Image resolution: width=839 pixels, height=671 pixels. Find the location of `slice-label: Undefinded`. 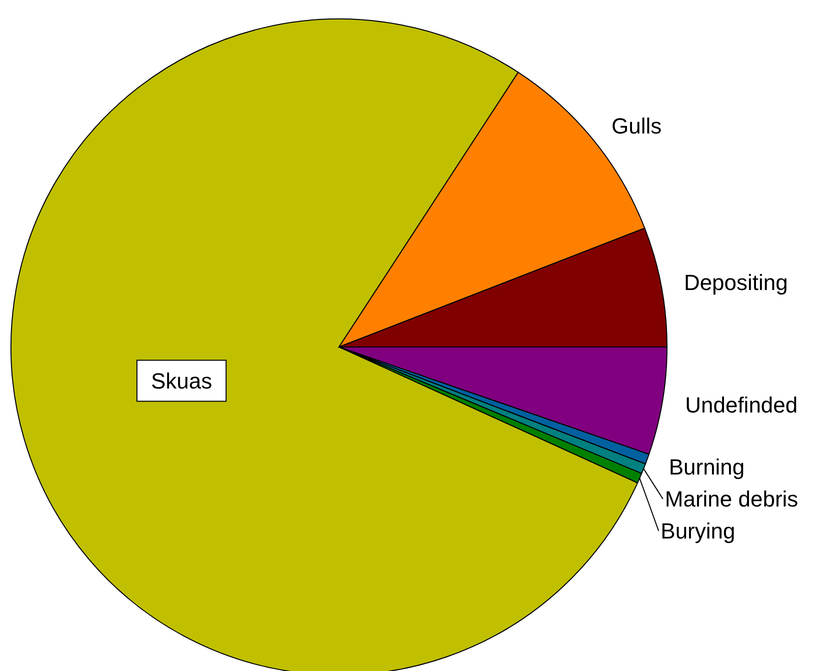

slice-label: Undefinded is located at coordinates (741, 405).